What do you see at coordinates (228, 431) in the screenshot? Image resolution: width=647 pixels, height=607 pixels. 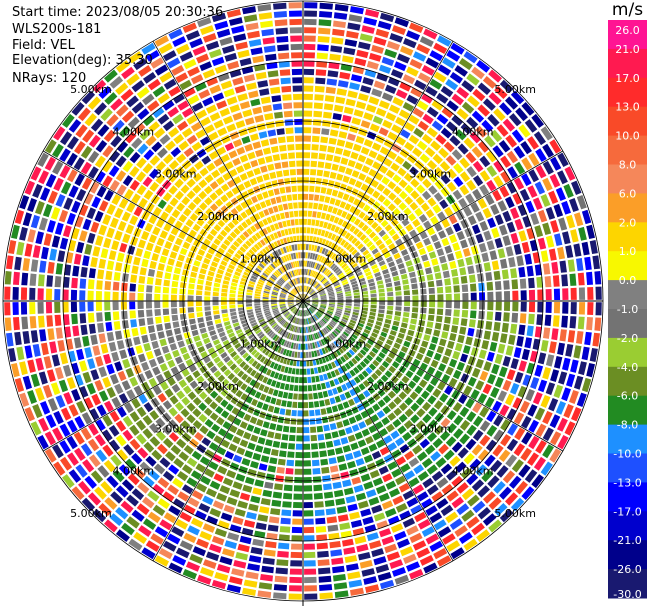 I see `azimuth-line` at bounding box center [228, 431].